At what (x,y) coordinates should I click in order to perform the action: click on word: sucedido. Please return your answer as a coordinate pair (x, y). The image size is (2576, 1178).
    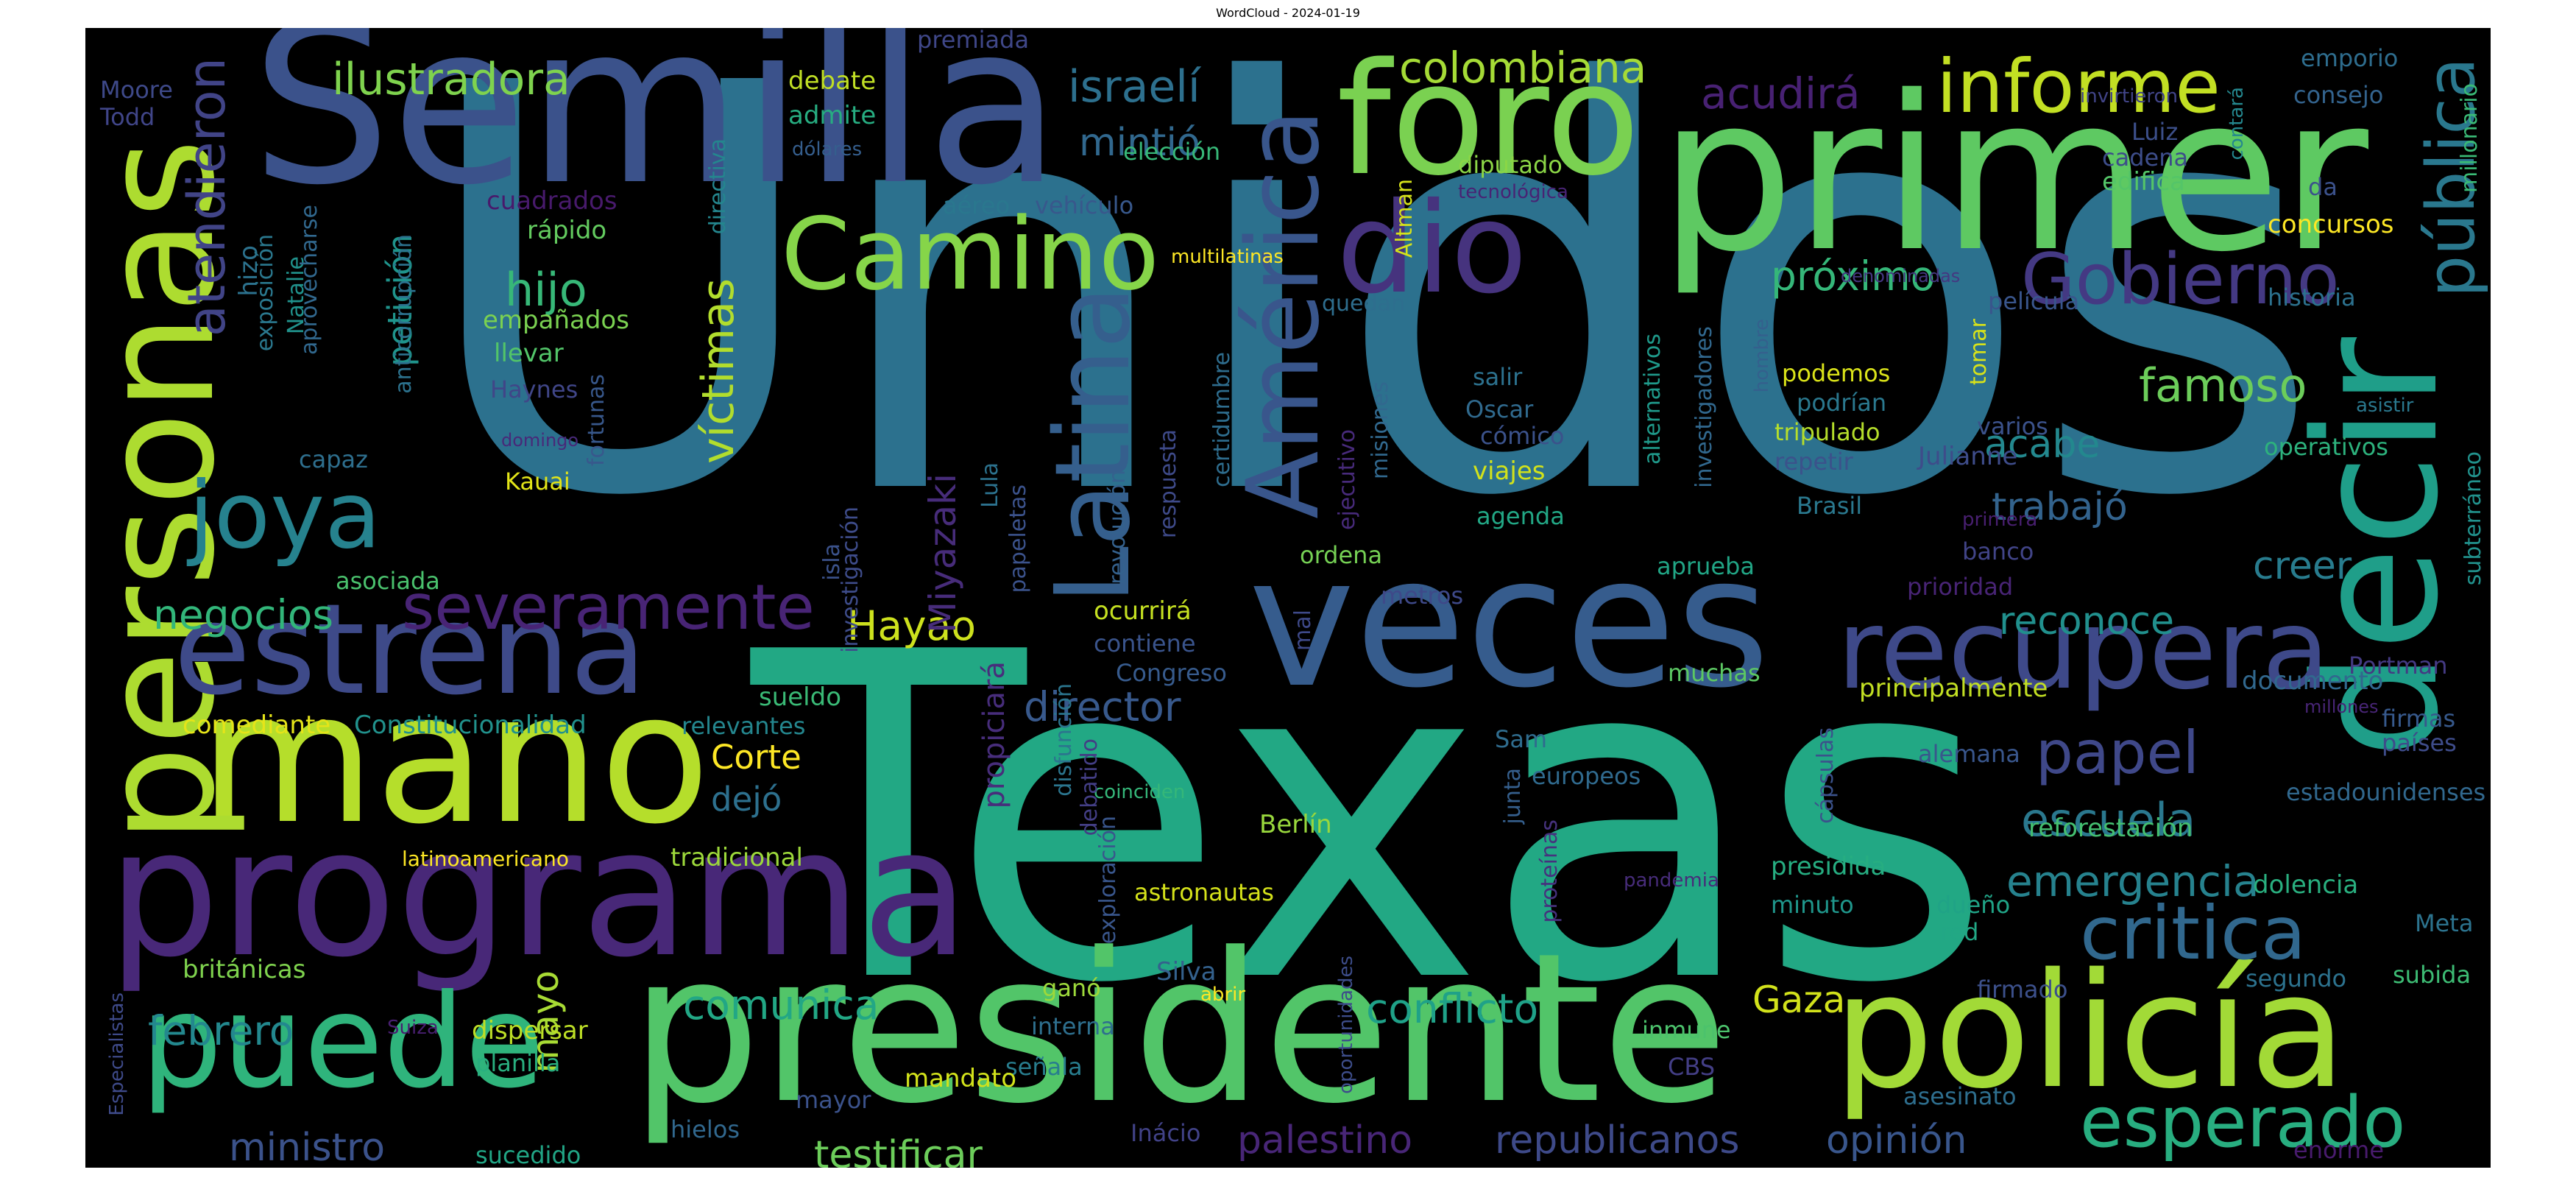
    Looking at the image, I should click on (528, 1154).